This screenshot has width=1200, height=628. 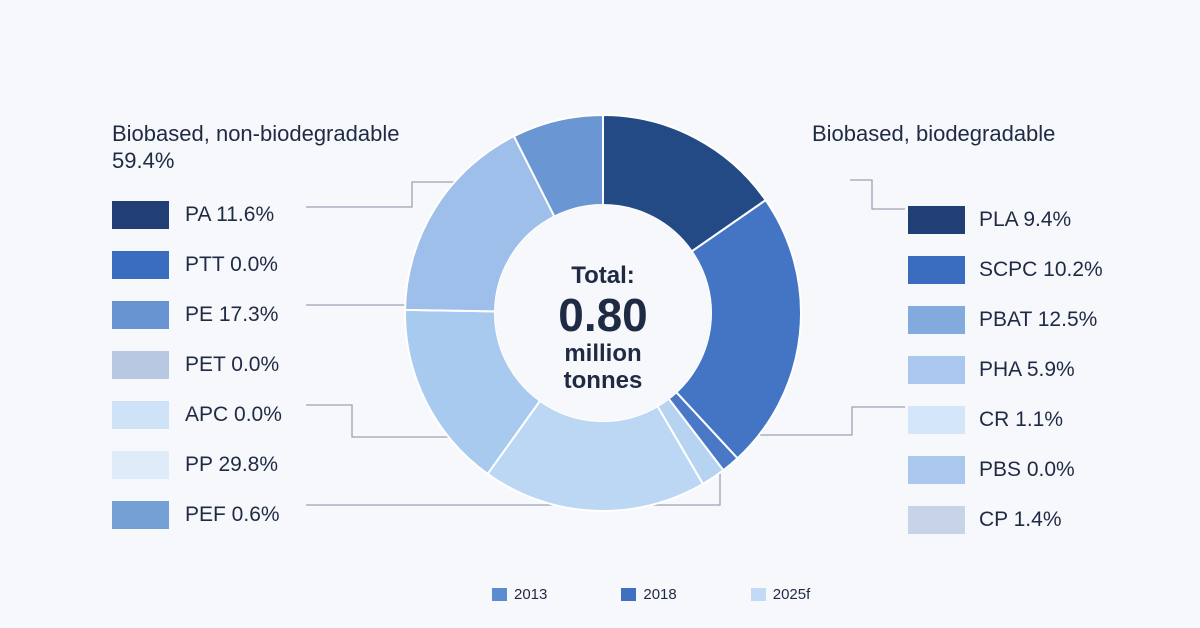 What do you see at coordinates (379, 421) in the screenshot?
I see `connector-apc` at bounding box center [379, 421].